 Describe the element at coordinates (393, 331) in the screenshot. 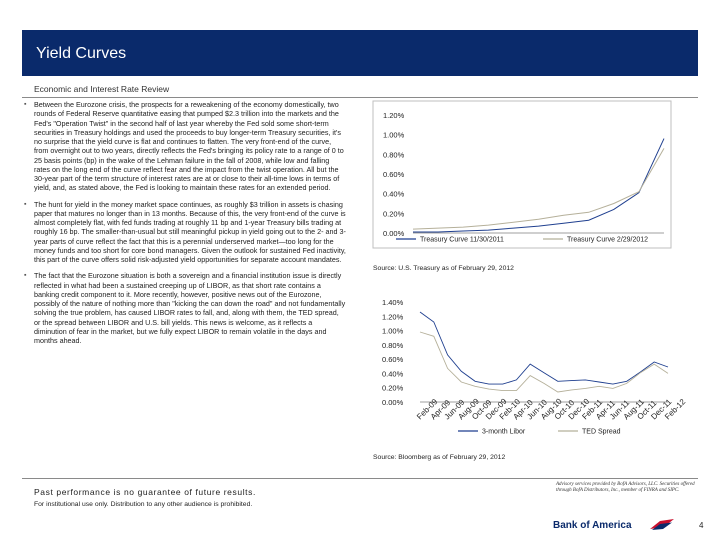

I see `chart-2-y-tick-label: 1.00%` at that location.